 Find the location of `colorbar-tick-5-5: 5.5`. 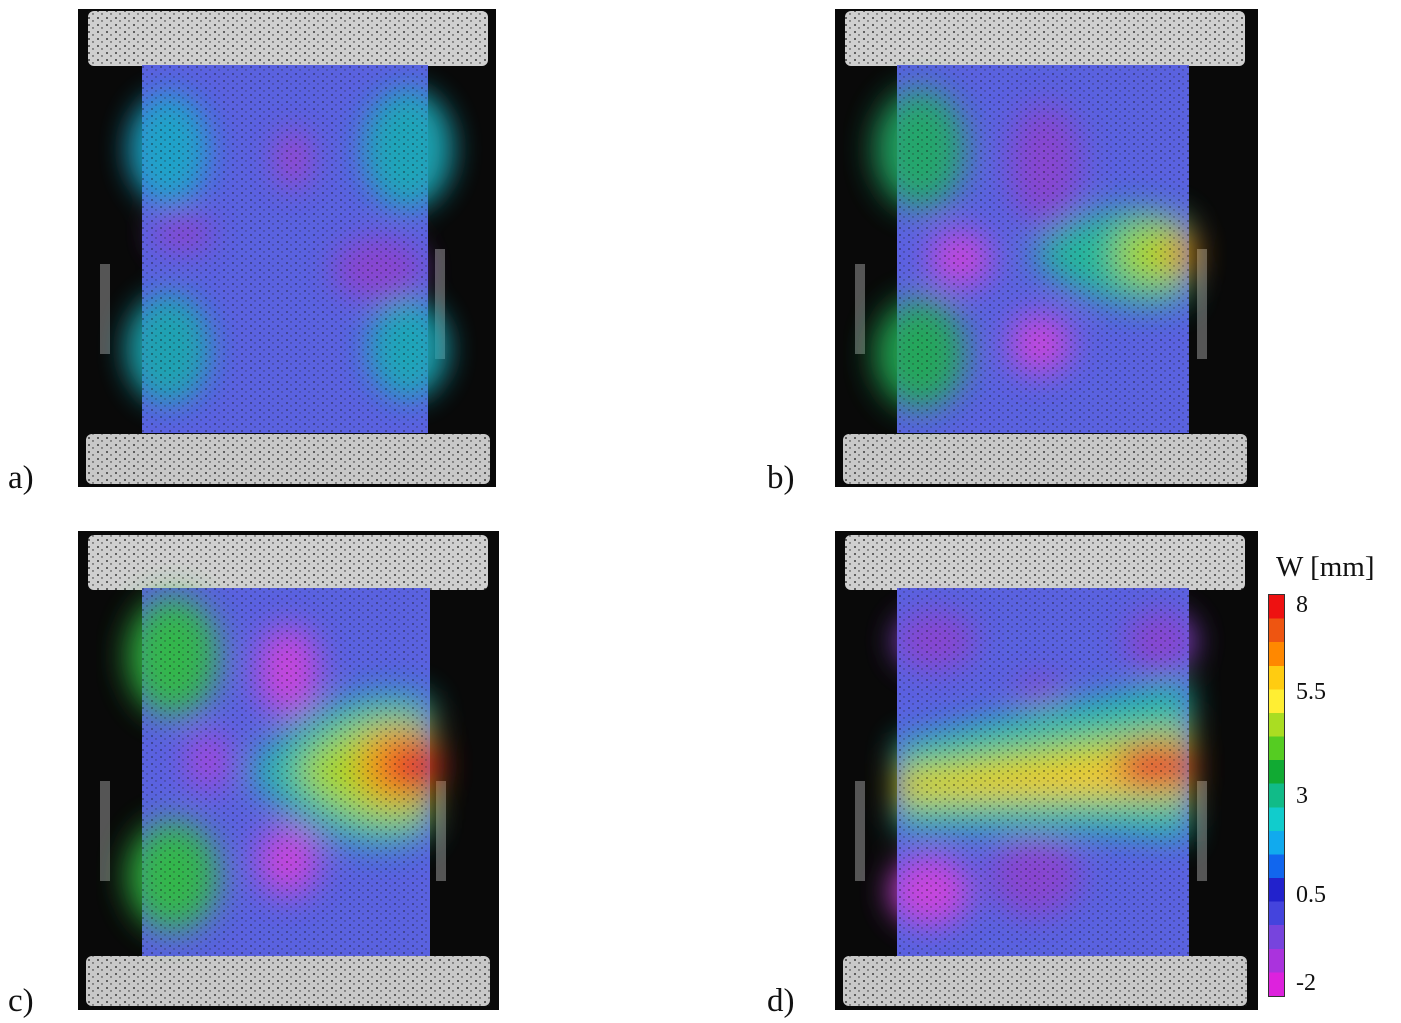

colorbar-tick-5-5: 5.5 is located at coordinates (1311, 692).